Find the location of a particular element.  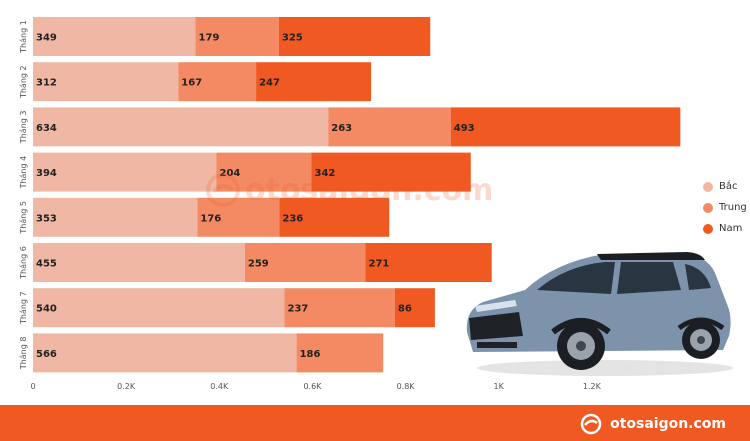

bar-value-label: 247 is located at coordinates (269, 83).